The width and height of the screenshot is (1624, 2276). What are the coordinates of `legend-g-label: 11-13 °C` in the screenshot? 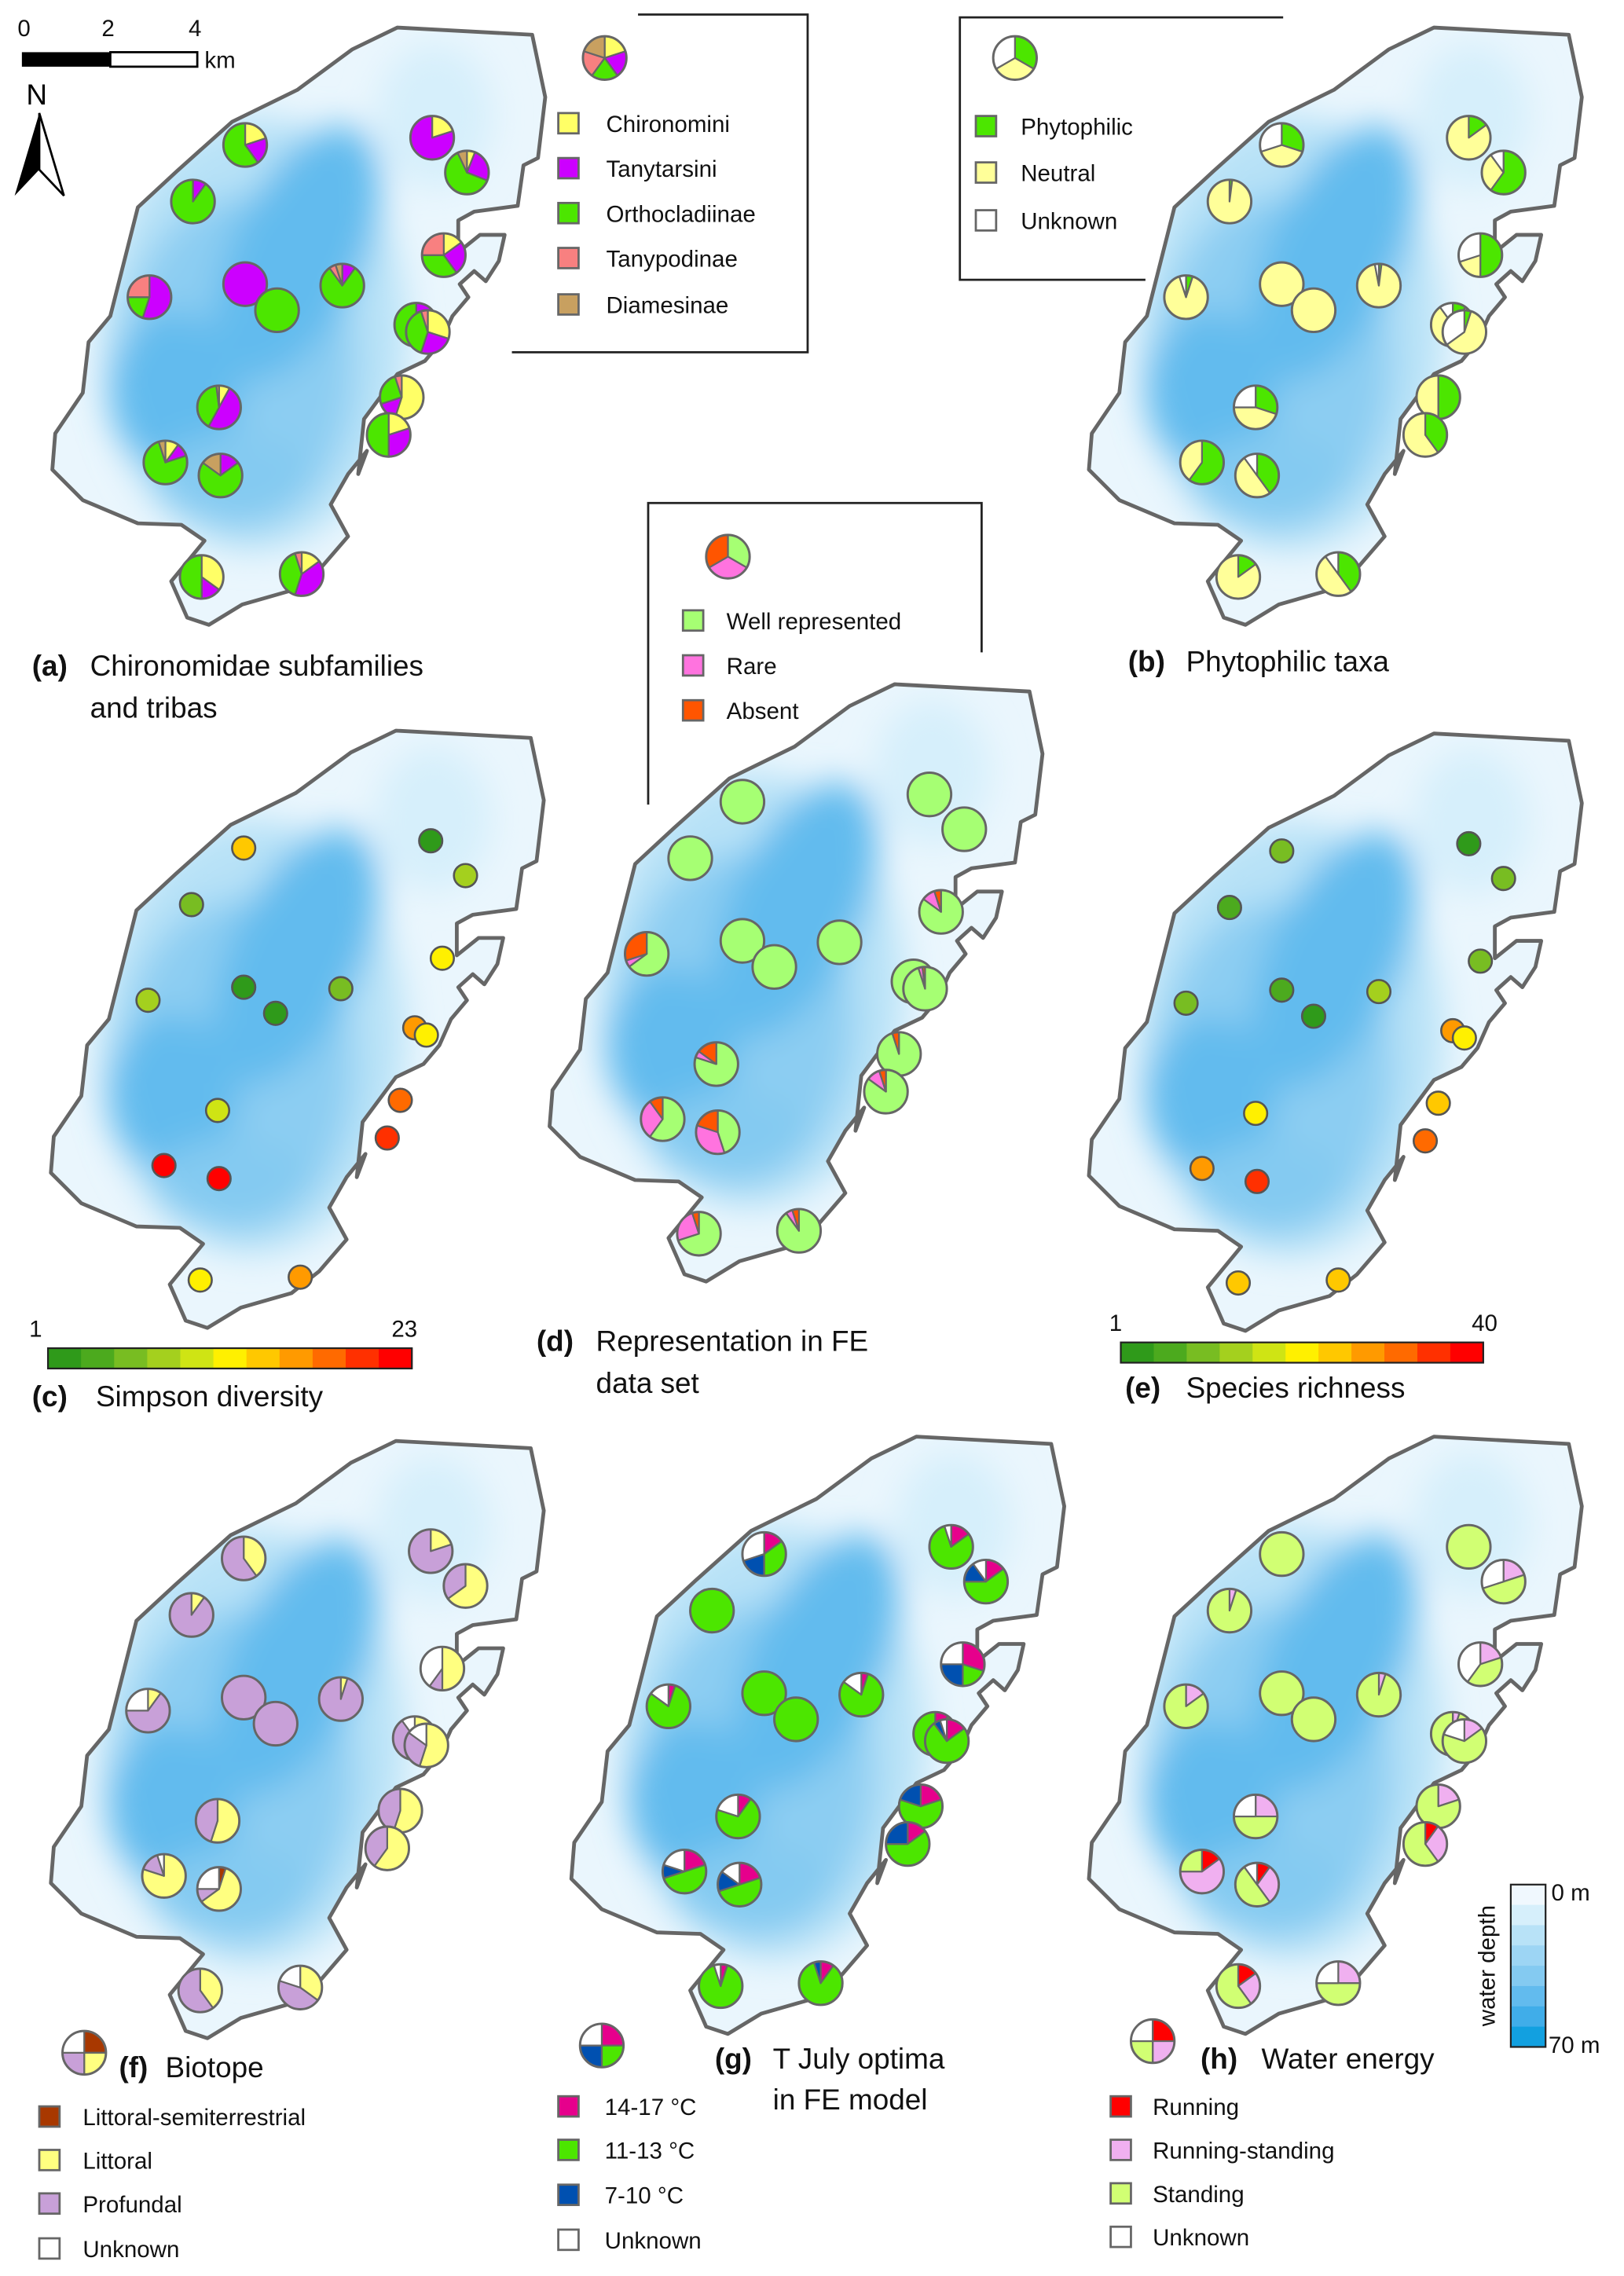 It's located at (650, 2151).